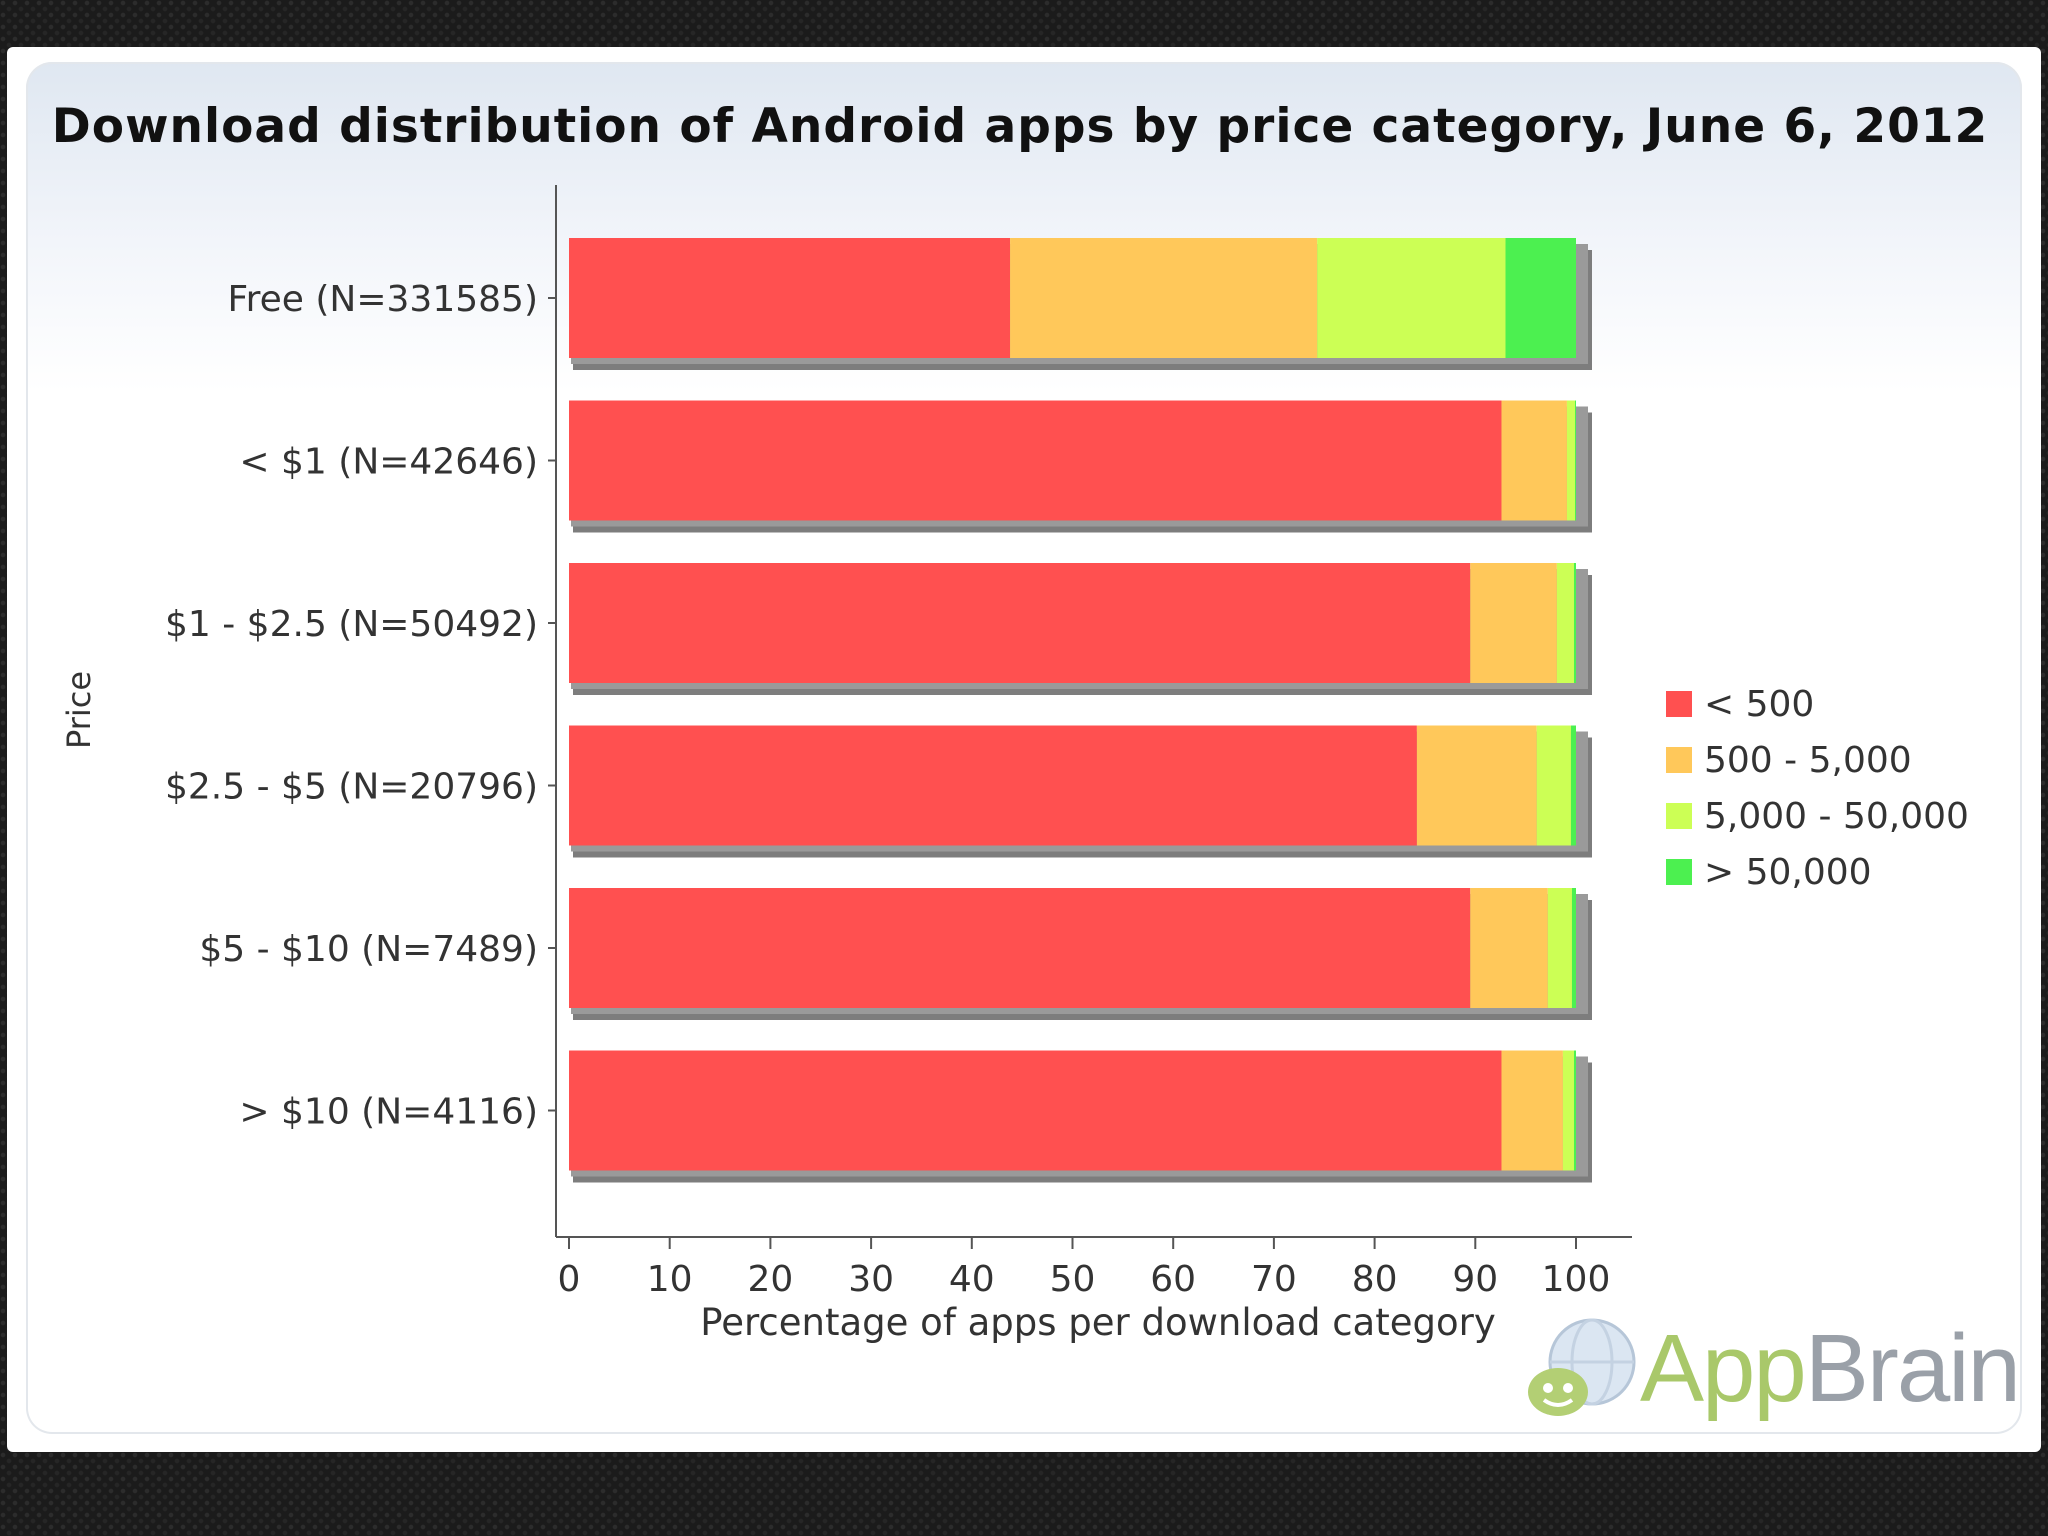  What do you see at coordinates (388, 1112) in the screenshot?
I see `category-label: > $10 (N=4116)` at bounding box center [388, 1112].